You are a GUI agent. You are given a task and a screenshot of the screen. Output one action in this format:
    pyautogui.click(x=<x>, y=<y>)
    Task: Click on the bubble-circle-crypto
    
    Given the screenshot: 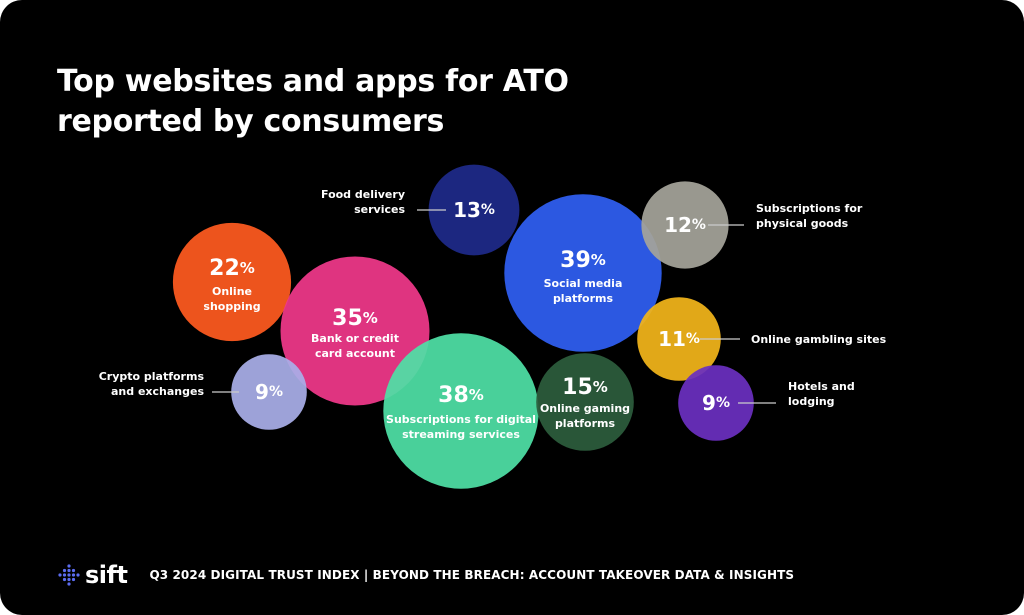 What is the action you would take?
    pyautogui.click(x=269, y=392)
    